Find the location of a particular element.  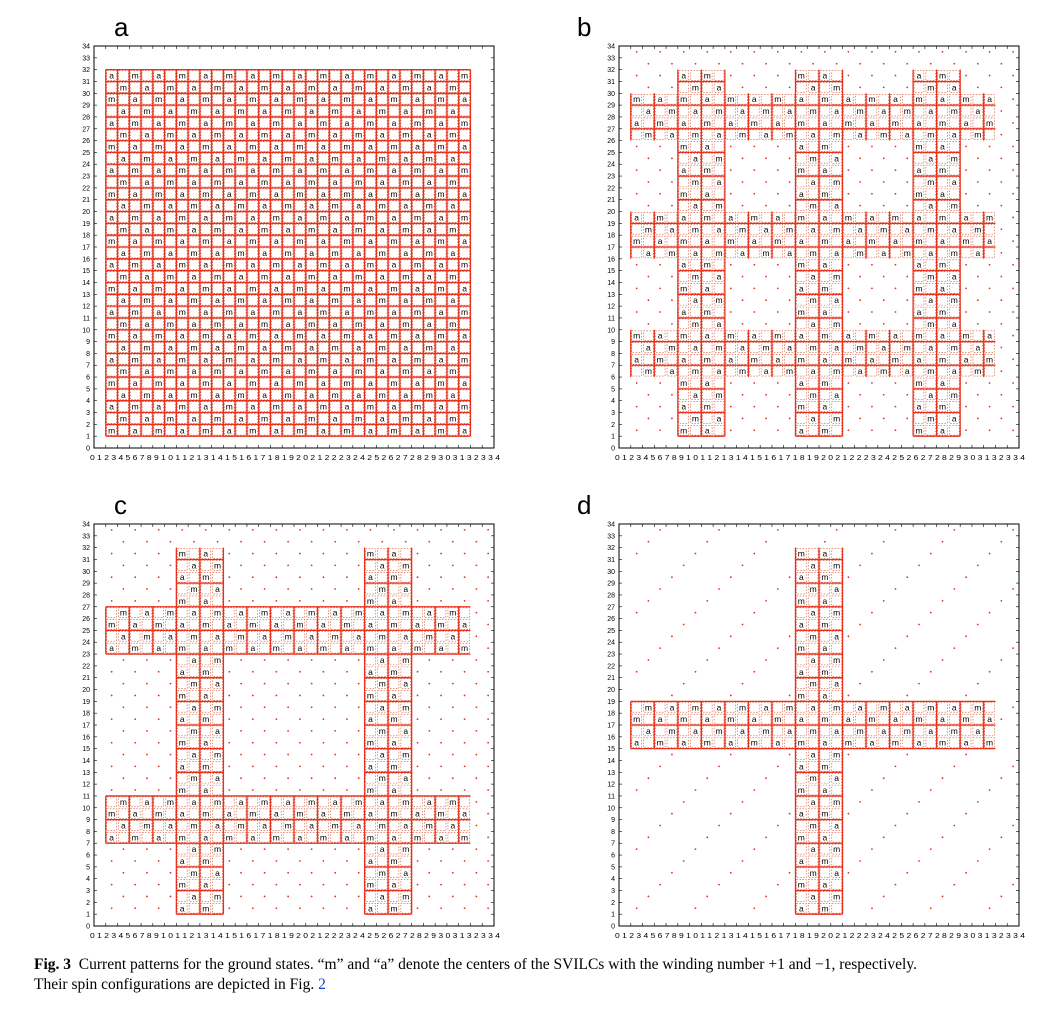

y-tick-label: 15 is located at coordinates (611, 271).